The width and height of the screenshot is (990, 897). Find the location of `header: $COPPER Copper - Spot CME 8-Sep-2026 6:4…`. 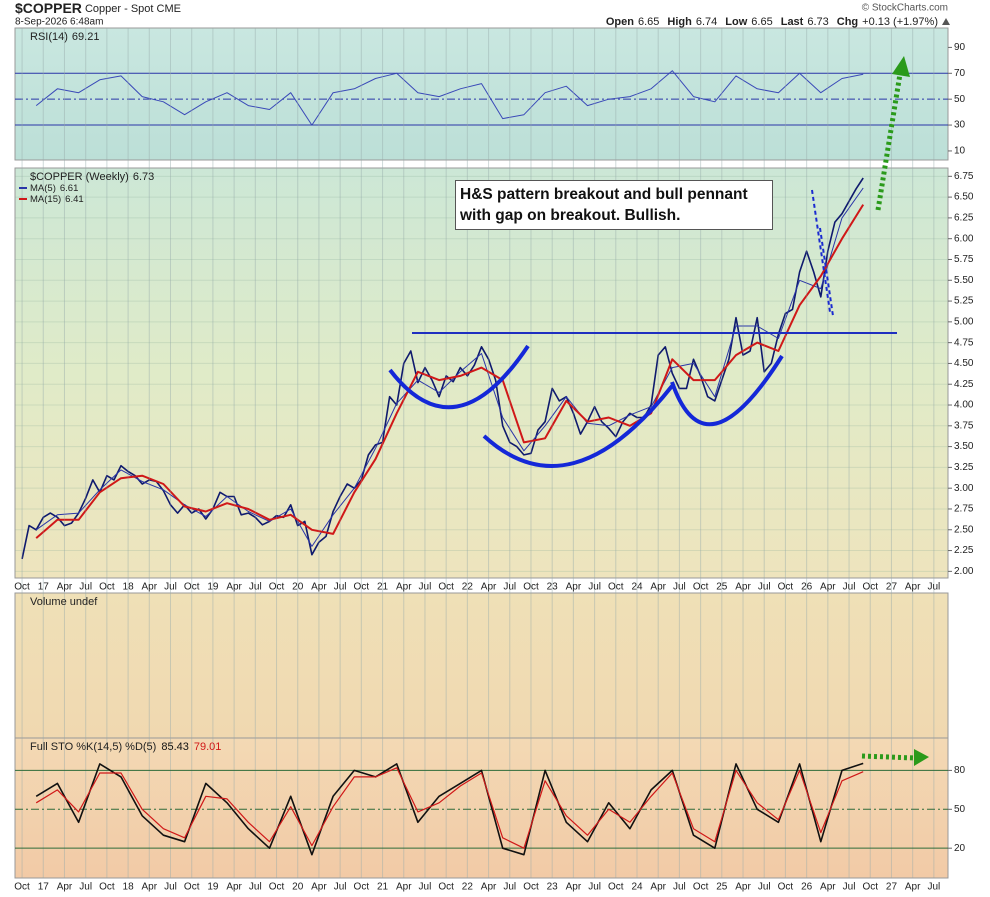

header: $COPPER Copper - Spot CME 8-Sep-2026 6:4… is located at coordinates (482, 14).